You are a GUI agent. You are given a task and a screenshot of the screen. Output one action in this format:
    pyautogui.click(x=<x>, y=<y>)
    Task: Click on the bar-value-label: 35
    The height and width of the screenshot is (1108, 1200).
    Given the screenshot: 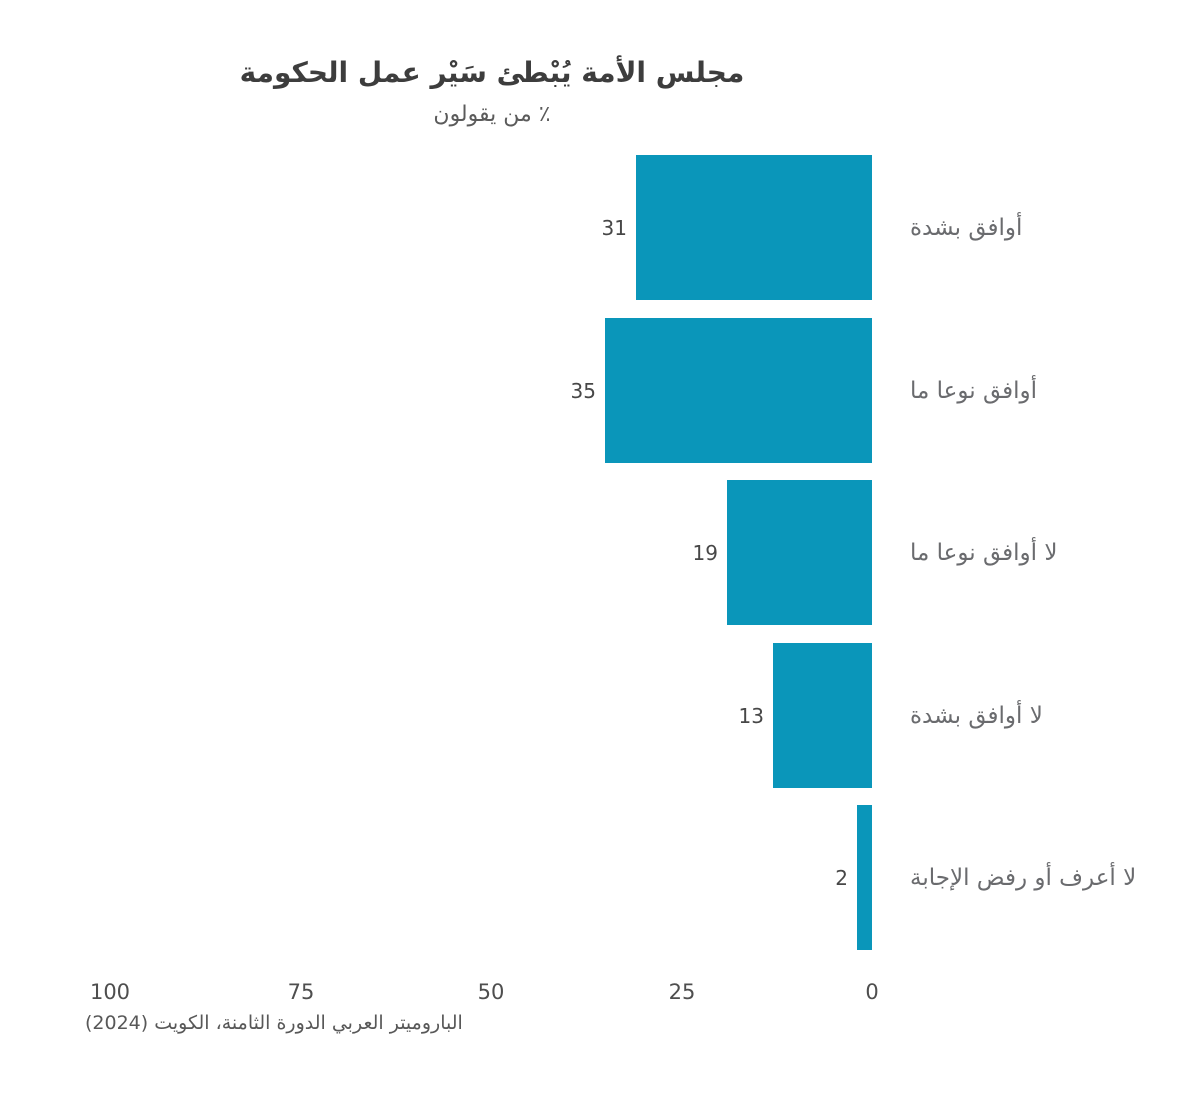 What is the action you would take?
    pyautogui.click(x=583, y=390)
    